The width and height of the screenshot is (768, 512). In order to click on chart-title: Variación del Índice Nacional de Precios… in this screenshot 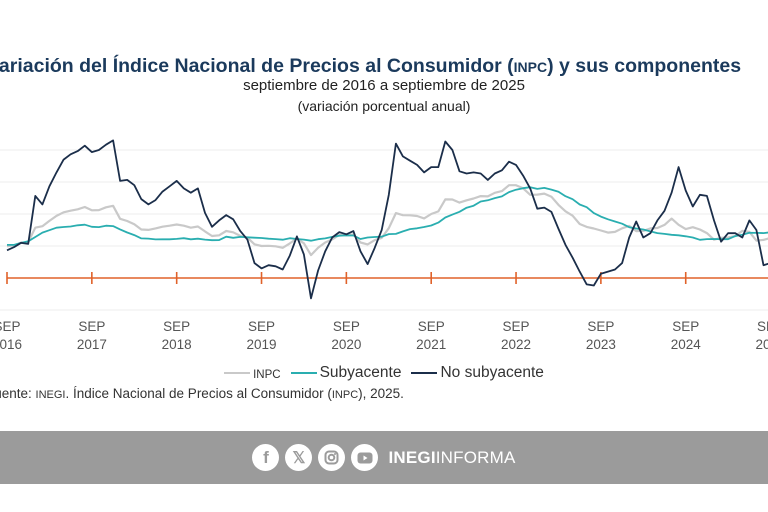, I will do `click(371, 66)`.